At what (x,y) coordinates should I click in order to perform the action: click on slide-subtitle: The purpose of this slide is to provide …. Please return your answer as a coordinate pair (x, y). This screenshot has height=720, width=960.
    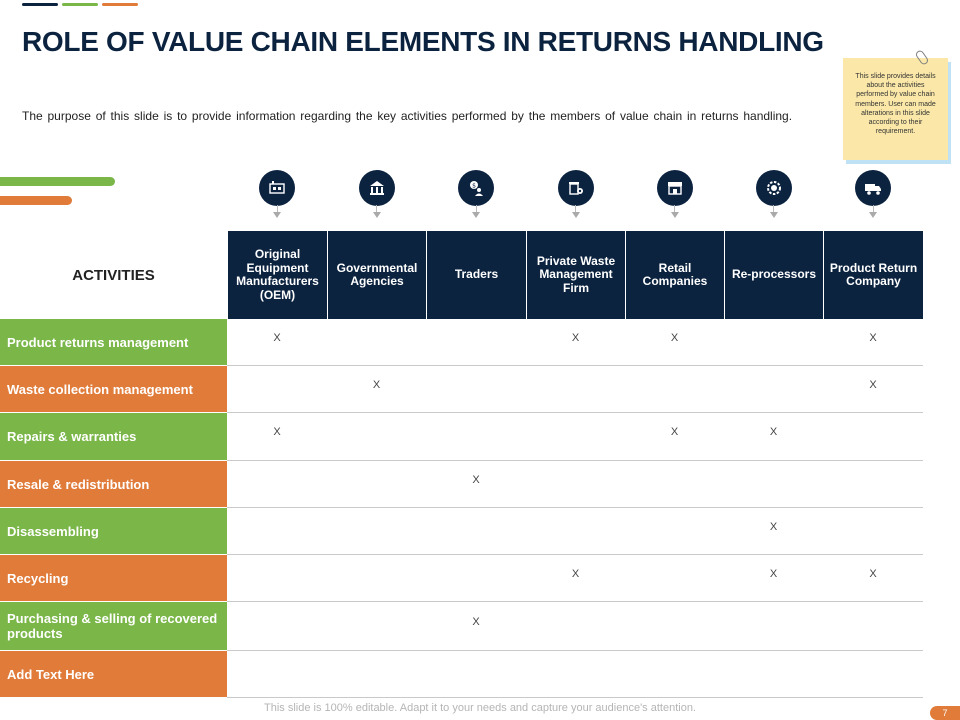
    Looking at the image, I should click on (407, 116).